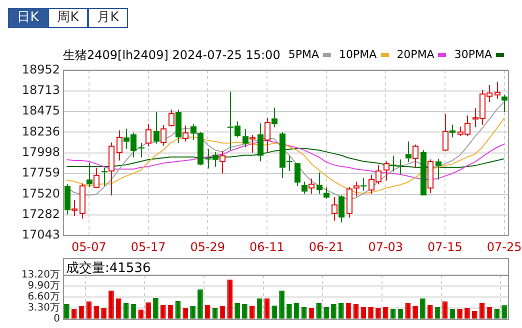 This screenshot has width=522, height=328. Describe the element at coordinates (41, 69) in the screenshot. I see `y-tick-label: 18952` at that location.